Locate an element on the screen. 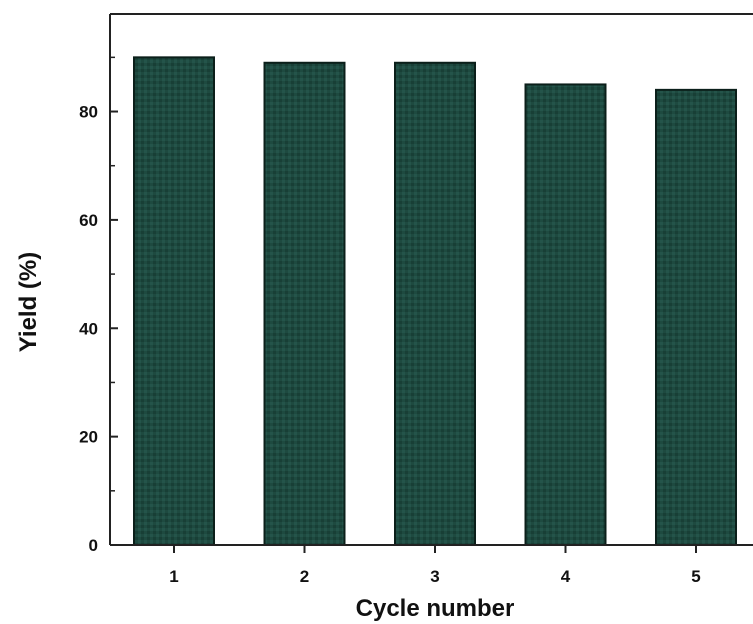  y-axis-title: Yield (%) is located at coordinates (28, 302).